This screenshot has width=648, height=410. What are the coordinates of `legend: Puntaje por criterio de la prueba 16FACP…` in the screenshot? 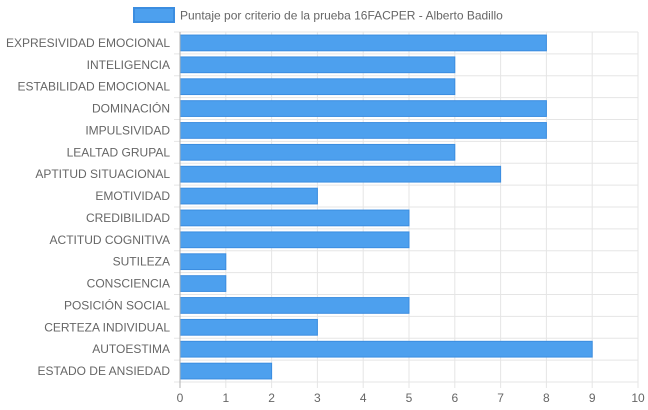 It's located at (318, 15).